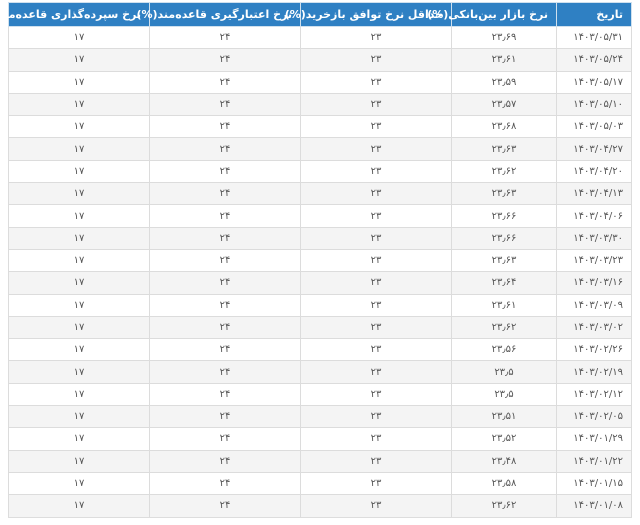 The width and height of the screenshot is (640, 525). Describe the element at coordinates (320, 82) in the screenshot. I see `table-row: ۱۴۰۳/۰۵/۱۷ ۲۳٫۵۹ ۲۳ ۲۴ ۱۷` at that location.